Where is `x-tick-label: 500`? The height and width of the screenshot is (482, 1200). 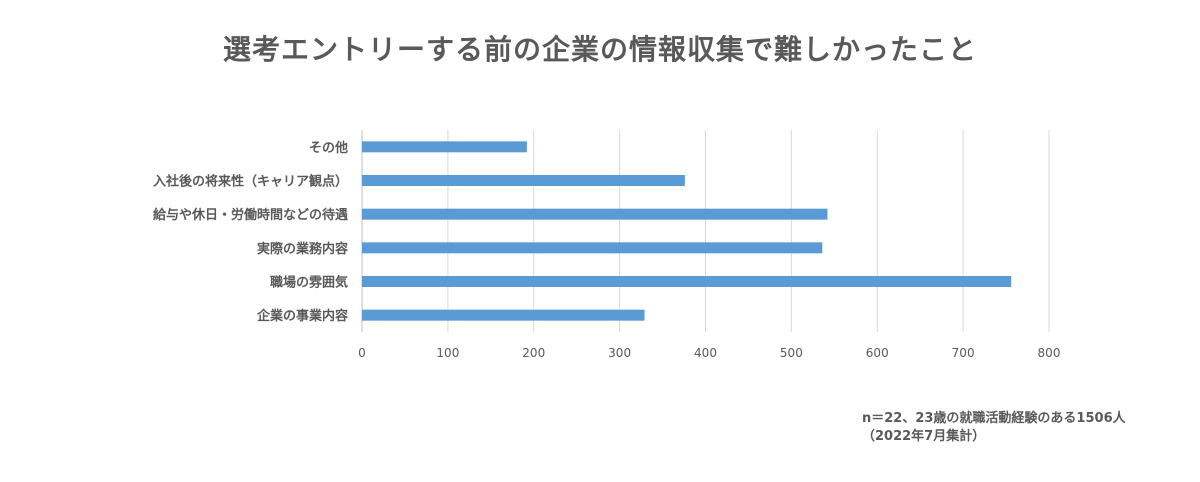 x-tick-label: 500 is located at coordinates (791, 353).